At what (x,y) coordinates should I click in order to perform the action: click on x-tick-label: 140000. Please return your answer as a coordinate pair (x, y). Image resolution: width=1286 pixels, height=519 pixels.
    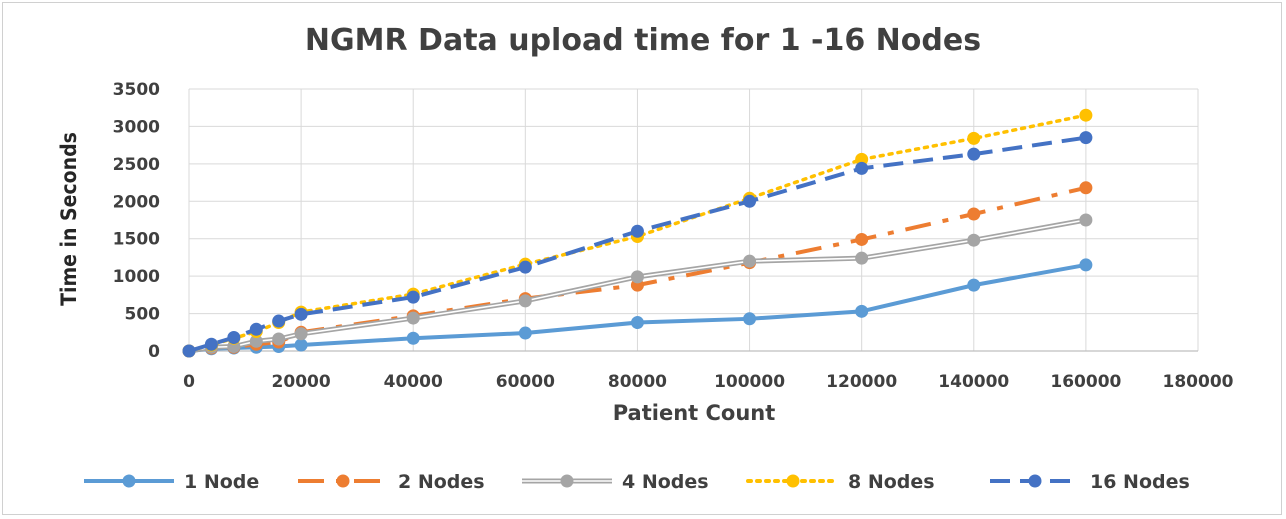
    Looking at the image, I should click on (973, 382).